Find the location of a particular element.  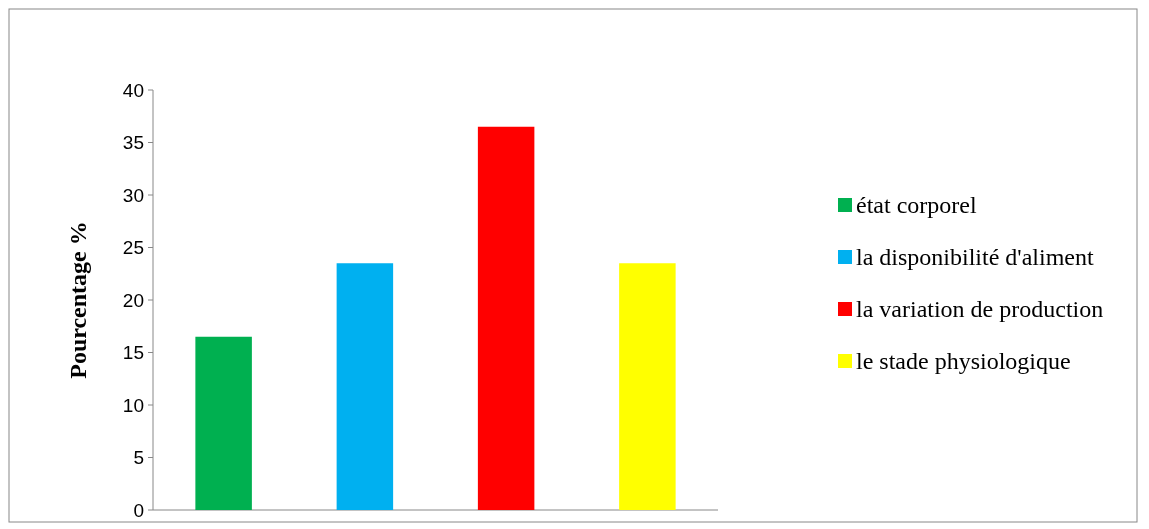

y-tick-label: 10 is located at coordinates (133, 405).